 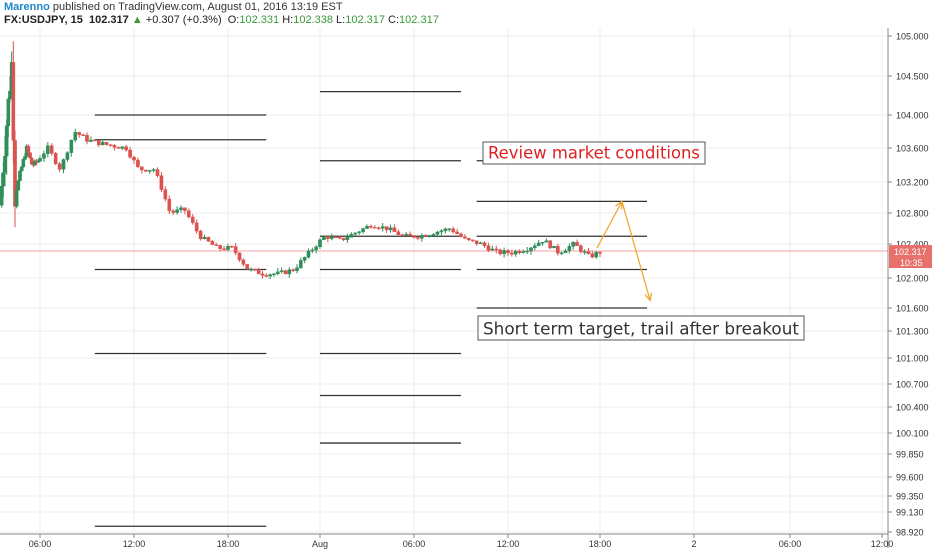 What do you see at coordinates (183, 20) in the screenshot?
I see `price-change: +0.307 (+0.3%)` at bounding box center [183, 20].